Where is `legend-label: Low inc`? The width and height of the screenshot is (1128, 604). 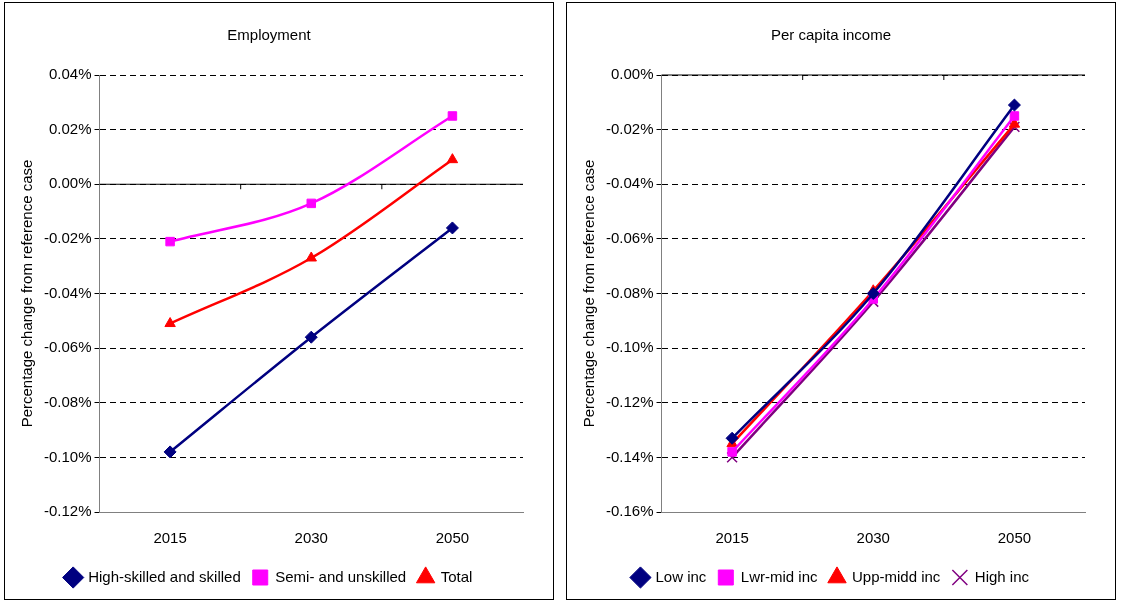 legend-label: Low inc is located at coordinates (681, 576).